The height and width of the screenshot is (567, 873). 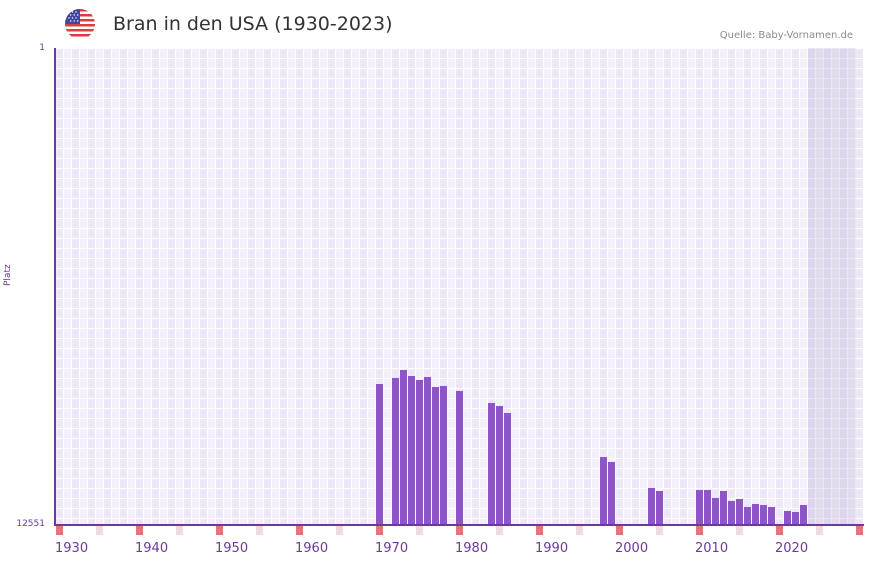 What do you see at coordinates (739, 512) in the screenshot?
I see `bar-2015` at bounding box center [739, 512].